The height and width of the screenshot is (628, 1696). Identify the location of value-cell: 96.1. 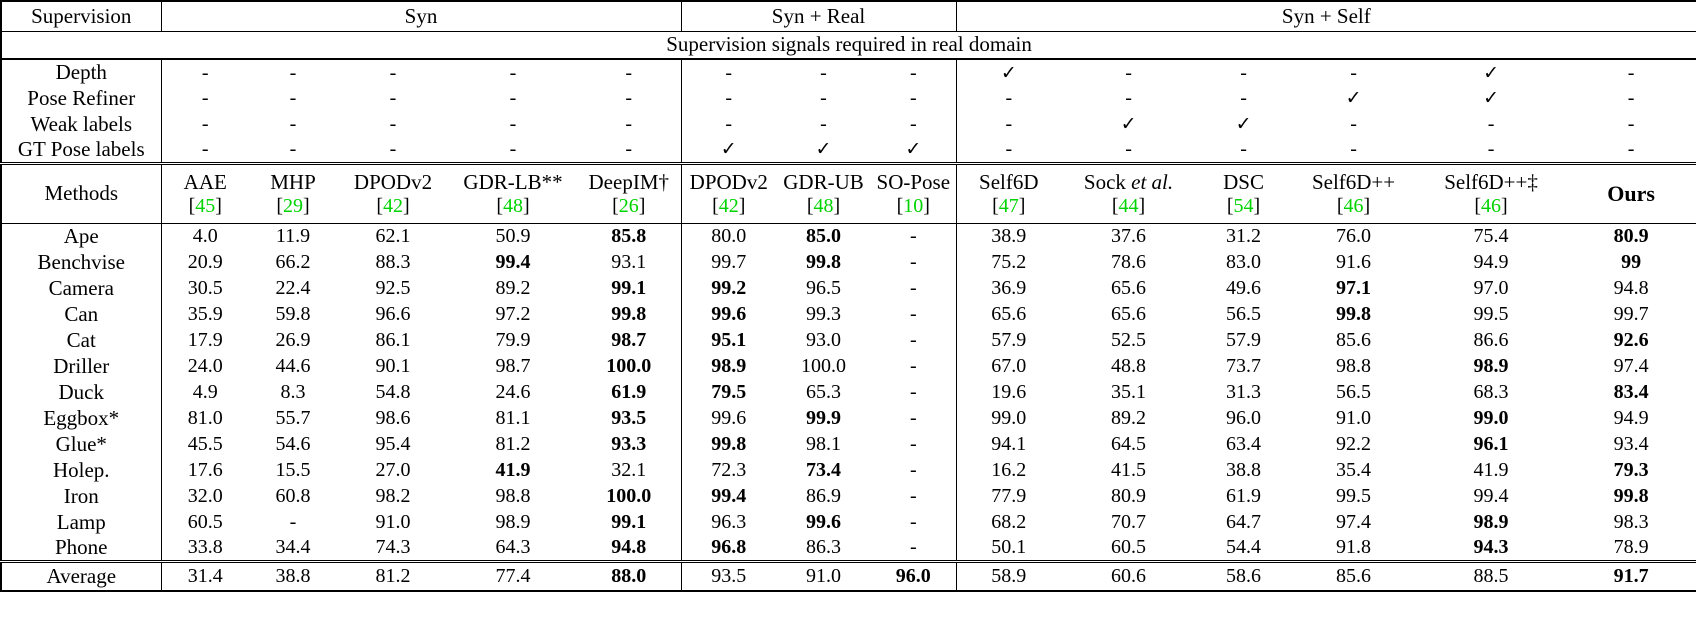
(1491, 444).